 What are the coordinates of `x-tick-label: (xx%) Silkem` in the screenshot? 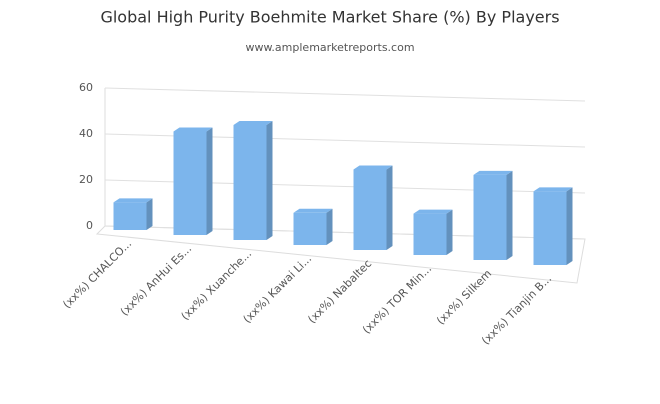 It's located at (464, 297).